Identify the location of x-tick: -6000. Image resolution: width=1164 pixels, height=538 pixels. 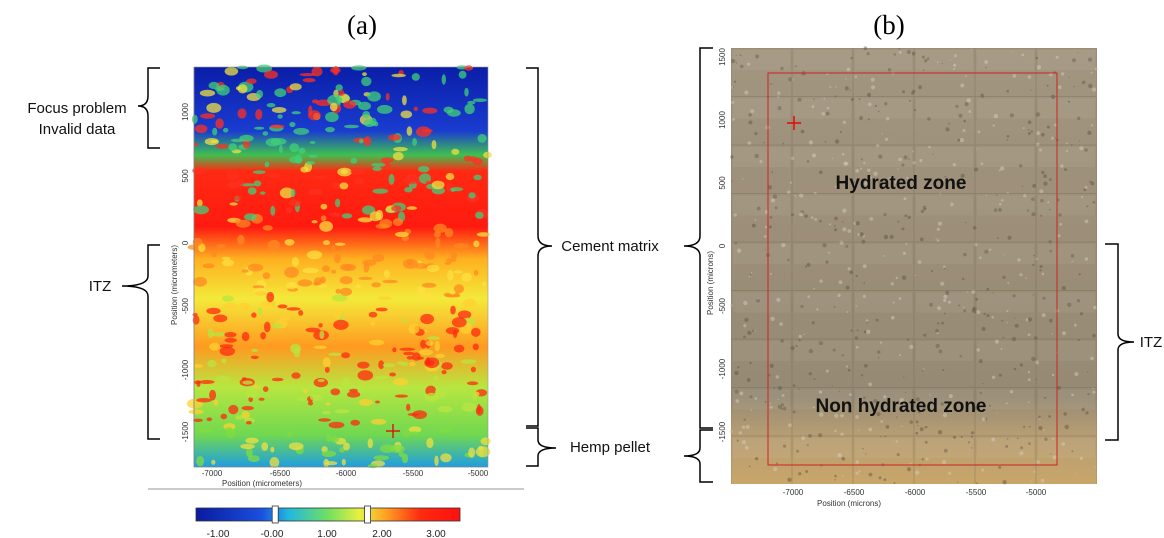
(915, 492).